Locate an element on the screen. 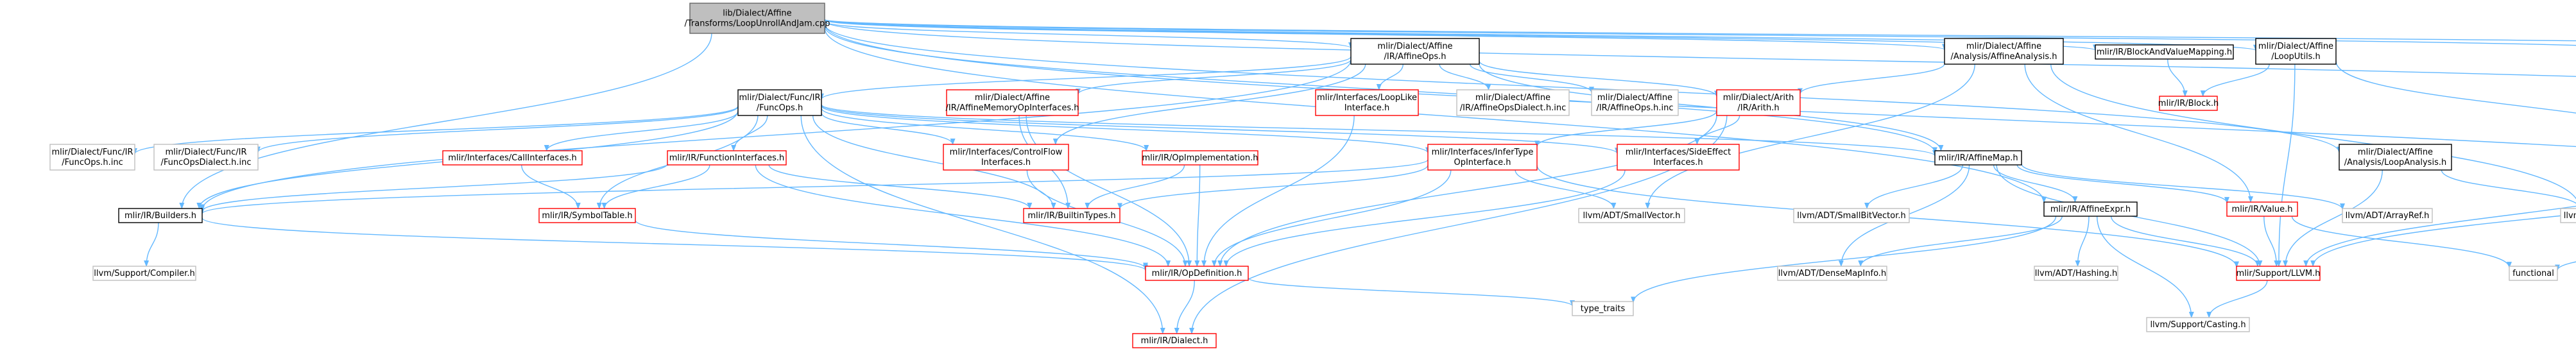 The width and height of the screenshot is (2576, 349). node-symboltable: mlir/IR/SymbolTable.h is located at coordinates (587, 216).